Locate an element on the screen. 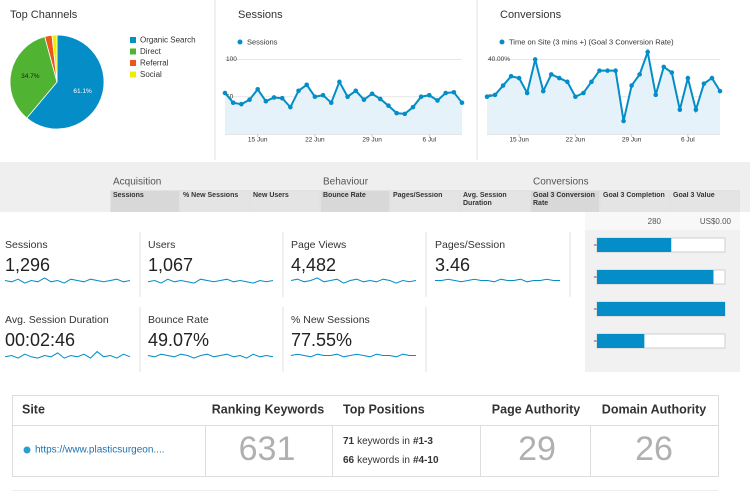  position-text: keywords in is located at coordinates (383, 460).